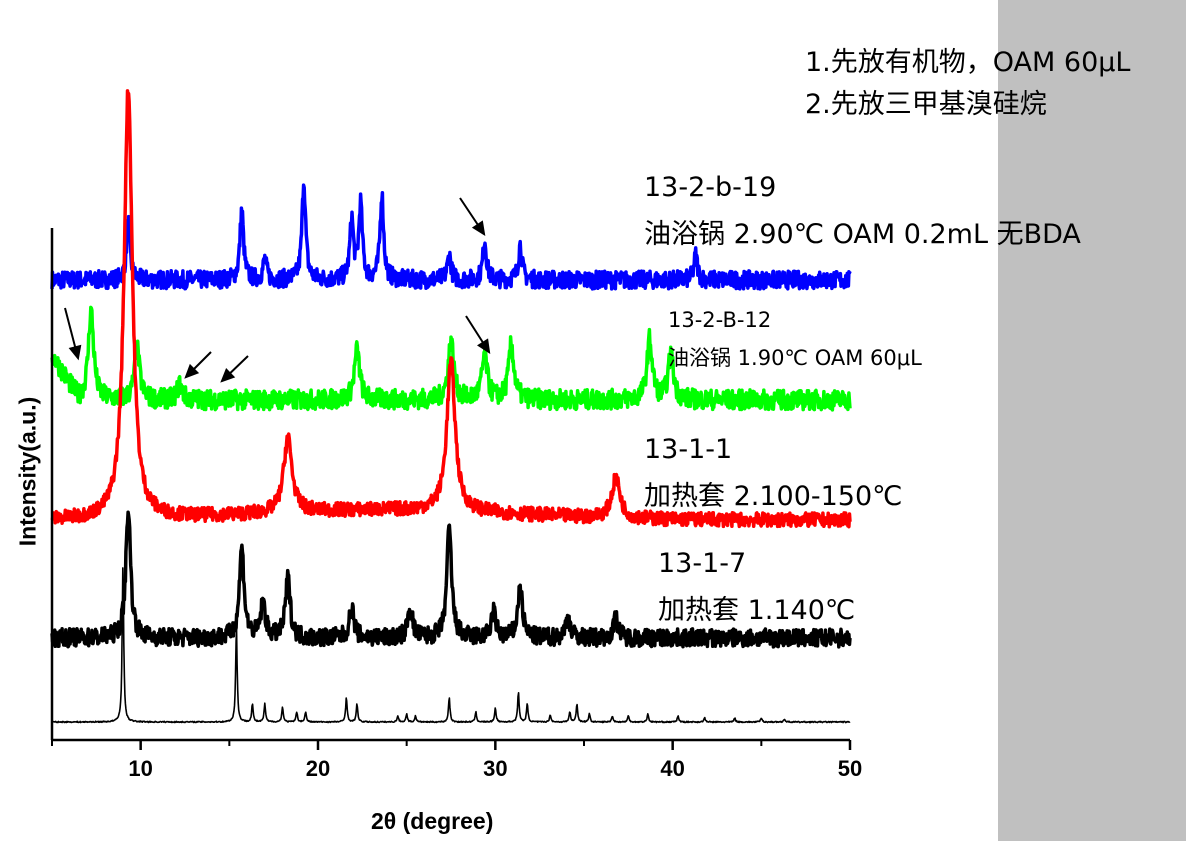 This screenshot has height=841, width=1186. Describe the element at coordinates (495, 768) in the screenshot. I see `x-tick-label: 30` at that location.